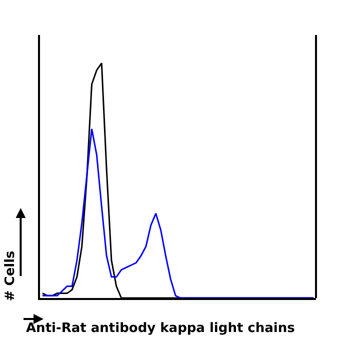  What do you see at coordinates (161, 328) in the screenshot?
I see `x-axis-title: Anti-Rat antibody kappa light chains` at bounding box center [161, 328].